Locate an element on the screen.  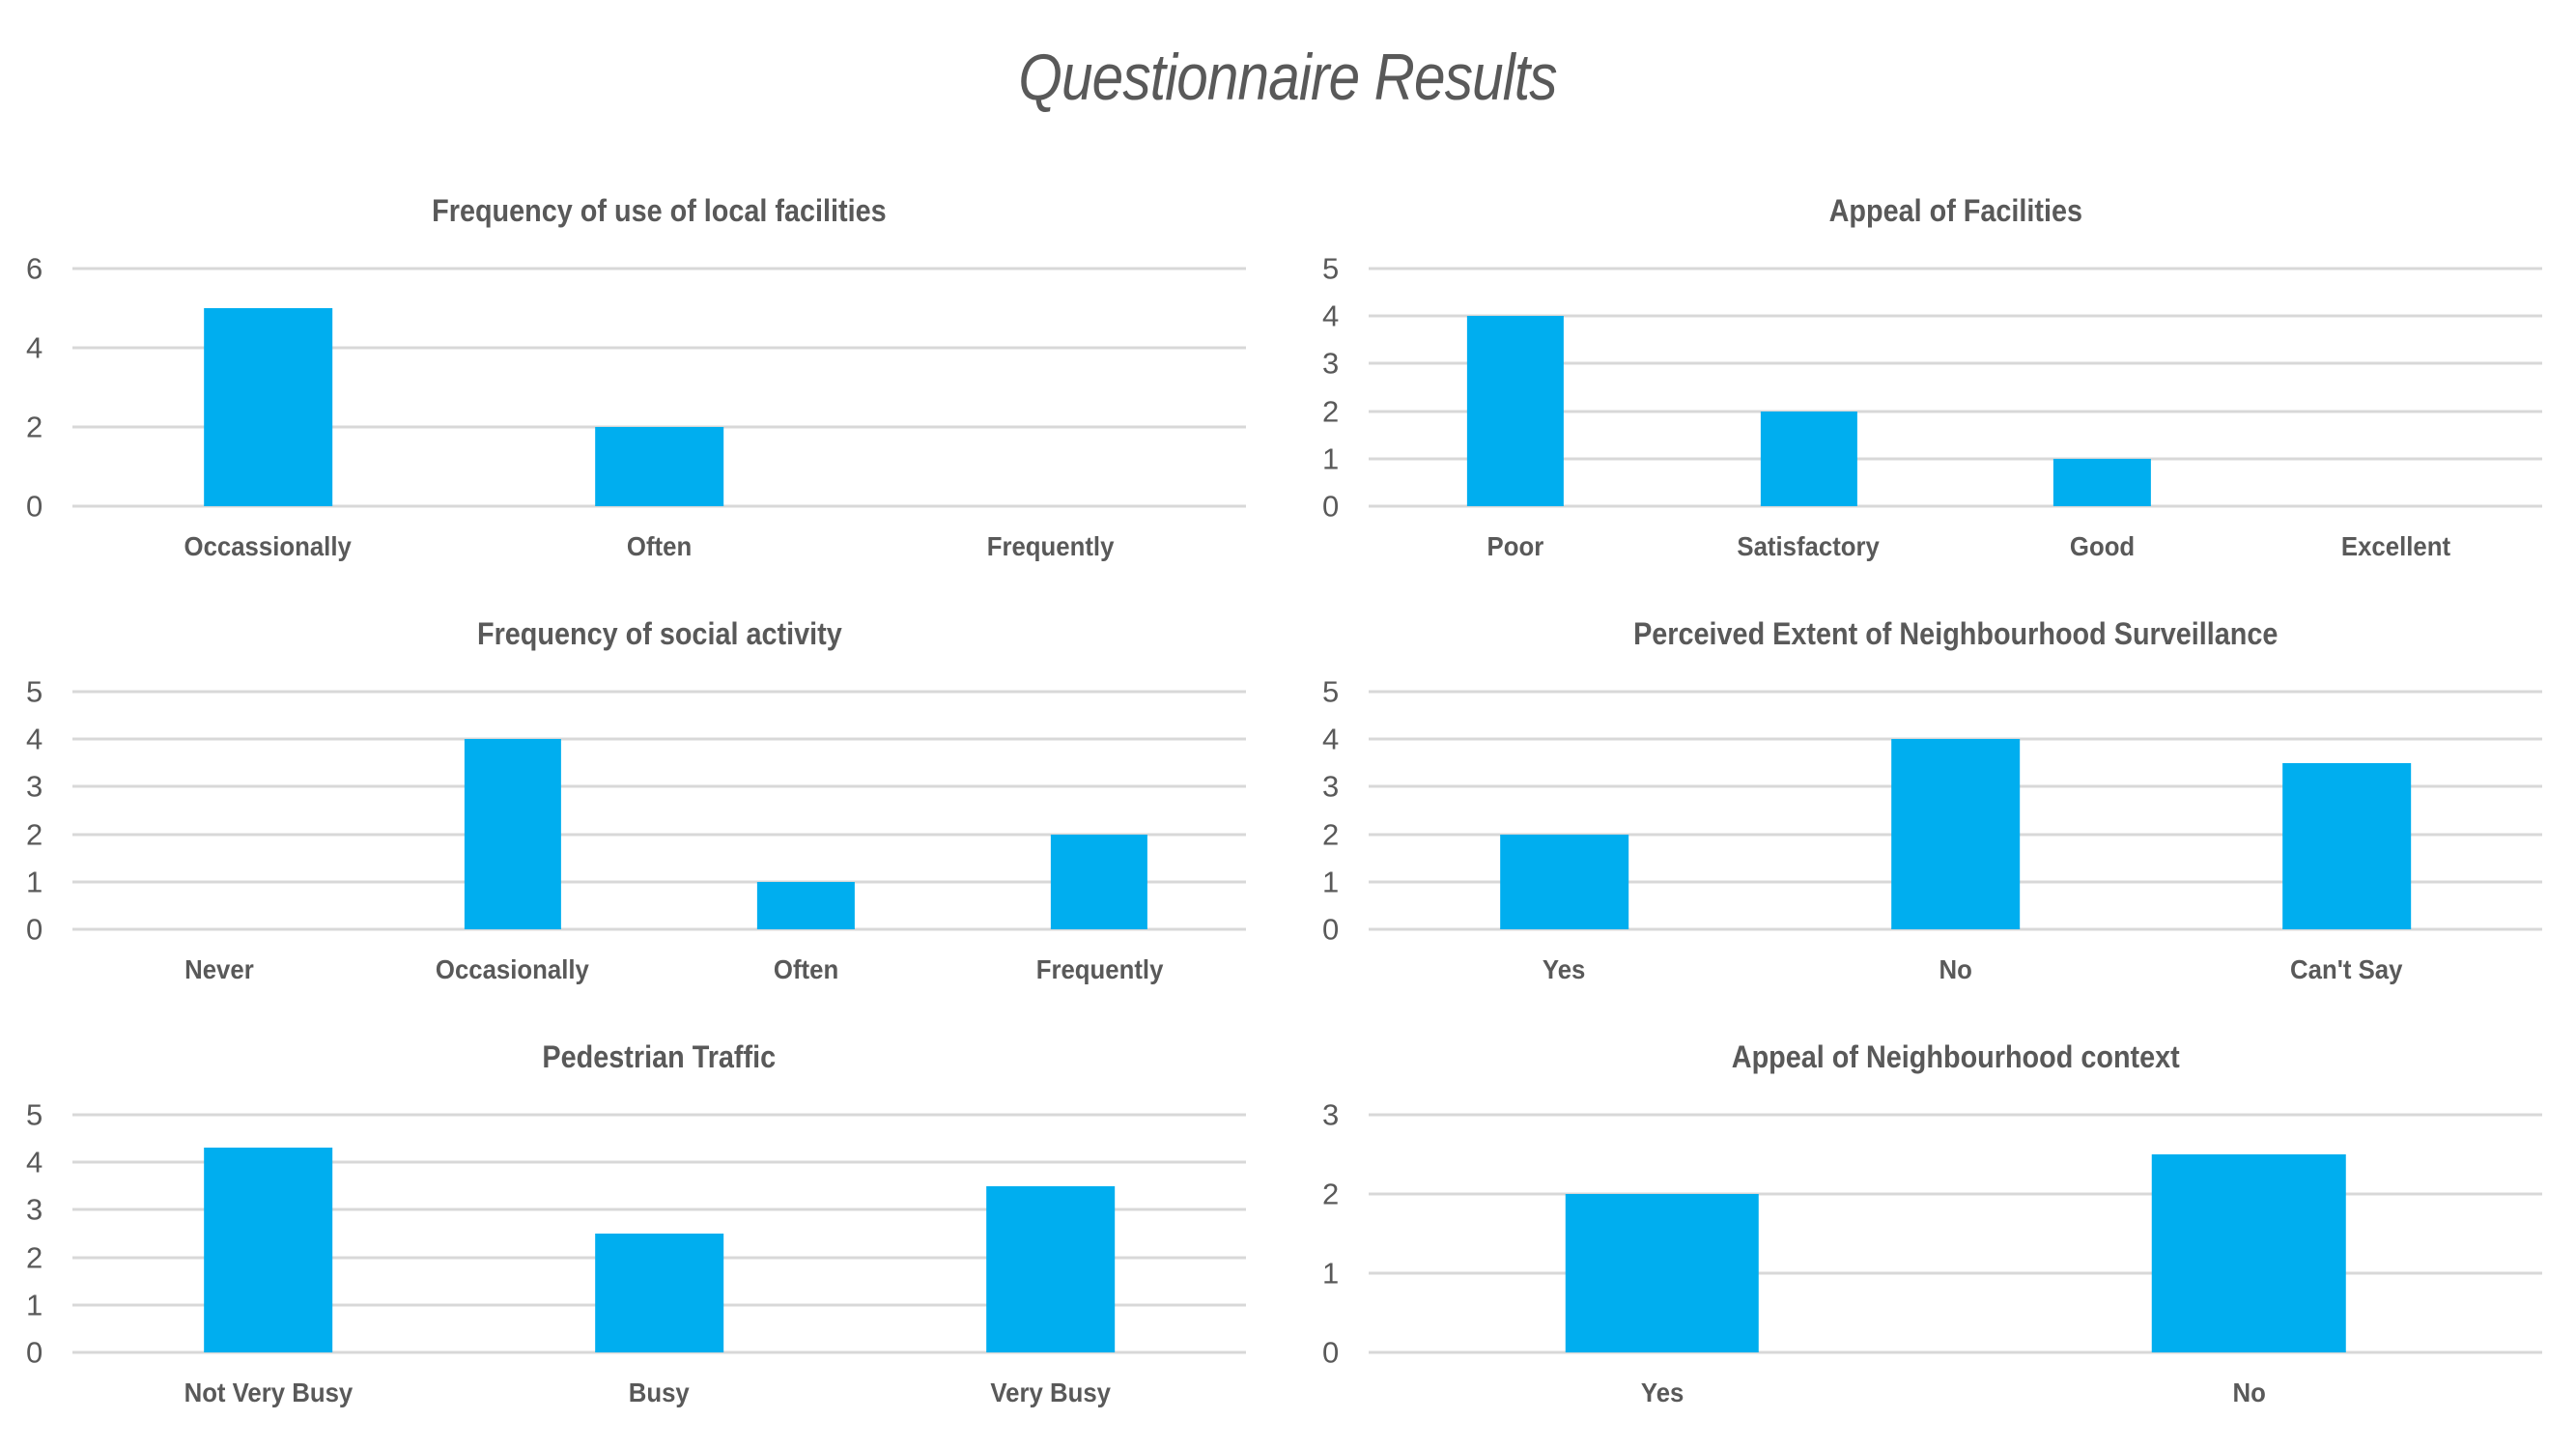
x-axis-category-label: Occasionally is located at coordinates (513, 969).